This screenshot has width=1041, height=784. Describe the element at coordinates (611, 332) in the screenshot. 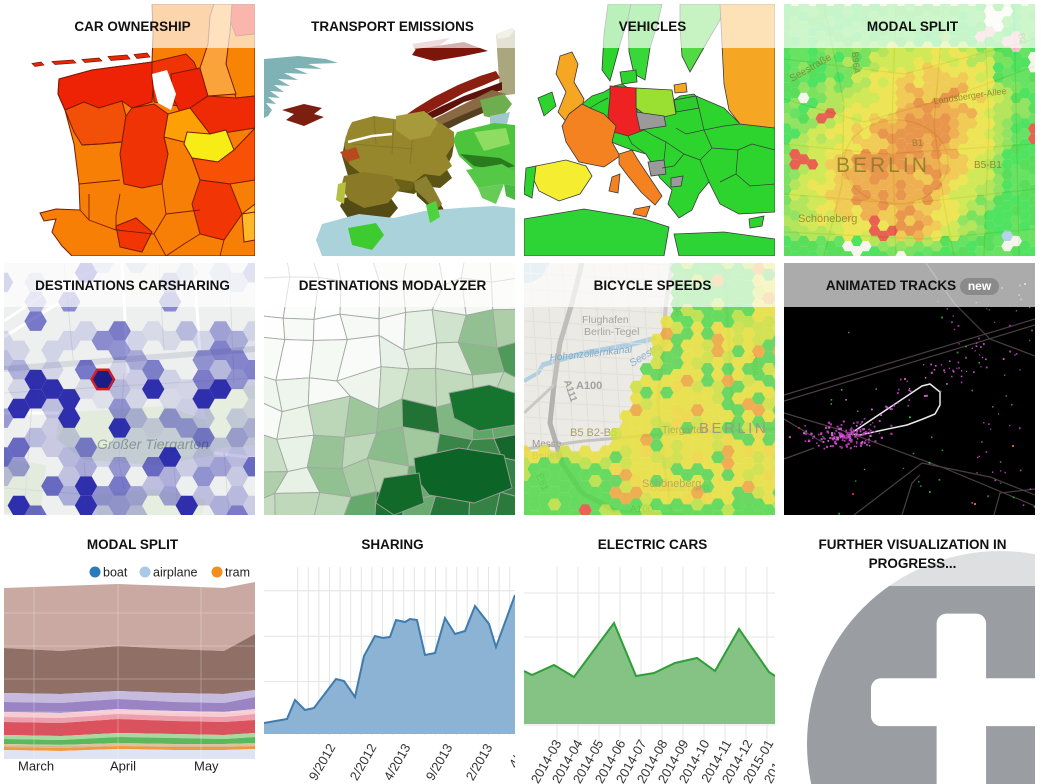

I see `svg-text: Berlin-Tegel` at that location.